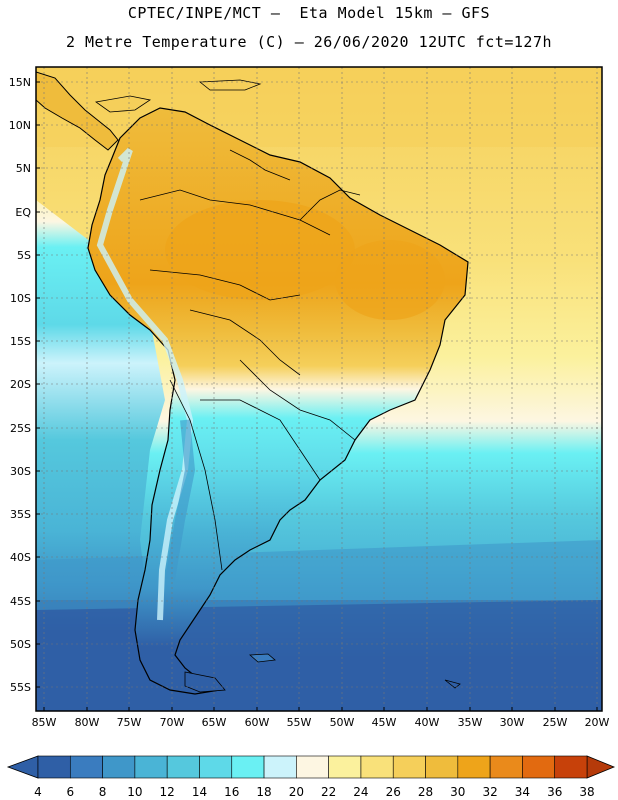  Describe the element at coordinates (427, 722) in the screenshot. I see `lon-label: 40W` at that location.